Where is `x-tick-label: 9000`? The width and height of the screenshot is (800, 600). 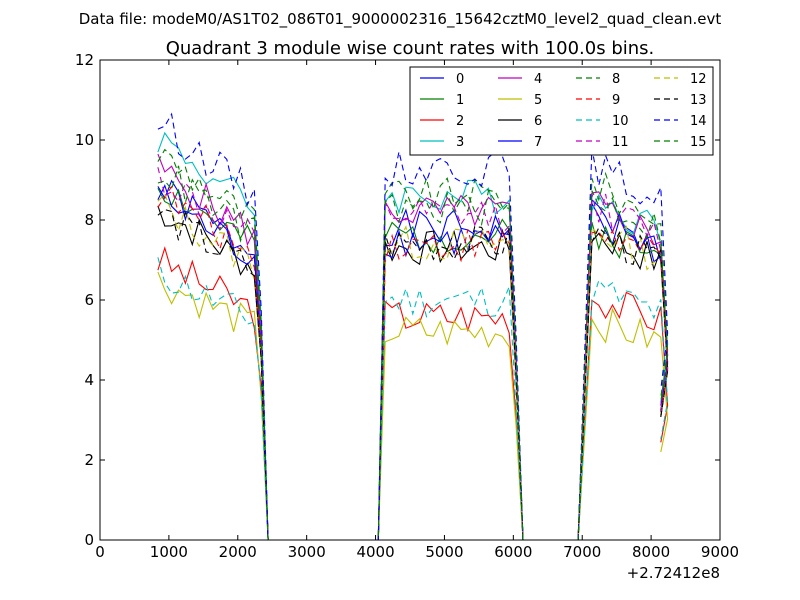 x-tick-label: 9000 is located at coordinates (720, 552).